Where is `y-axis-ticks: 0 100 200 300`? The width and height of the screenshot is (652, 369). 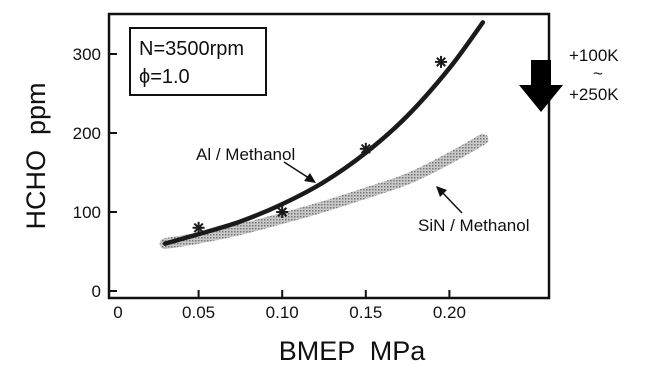
y-axis-ticks: 0 100 200 300 is located at coordinates (95, 173).